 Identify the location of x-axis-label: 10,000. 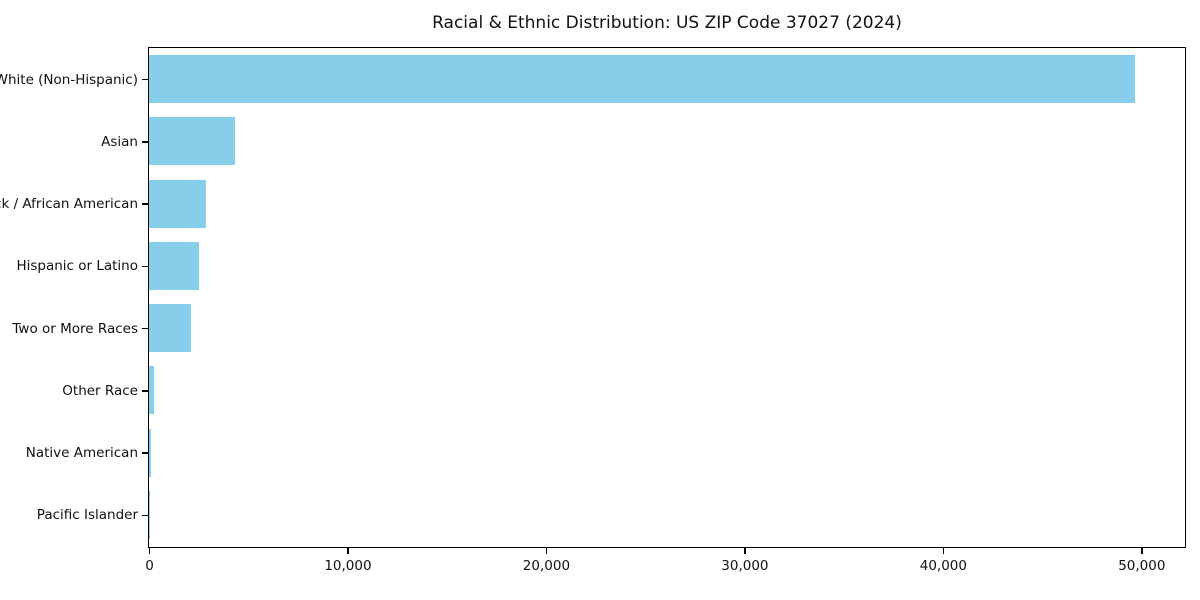
(348, 566).